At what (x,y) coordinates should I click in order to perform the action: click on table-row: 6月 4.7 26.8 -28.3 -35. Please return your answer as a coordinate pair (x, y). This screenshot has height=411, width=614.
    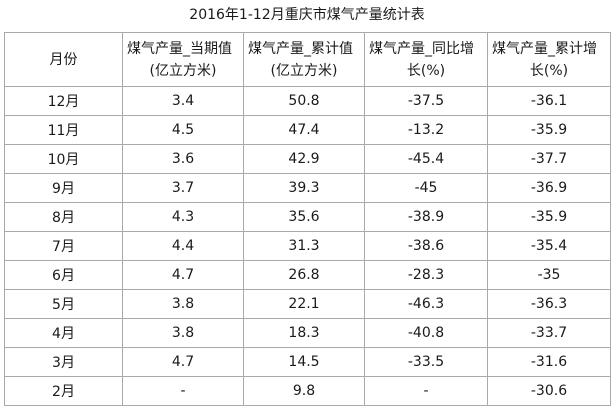
    Looking at the image, I should click on (307, 275).